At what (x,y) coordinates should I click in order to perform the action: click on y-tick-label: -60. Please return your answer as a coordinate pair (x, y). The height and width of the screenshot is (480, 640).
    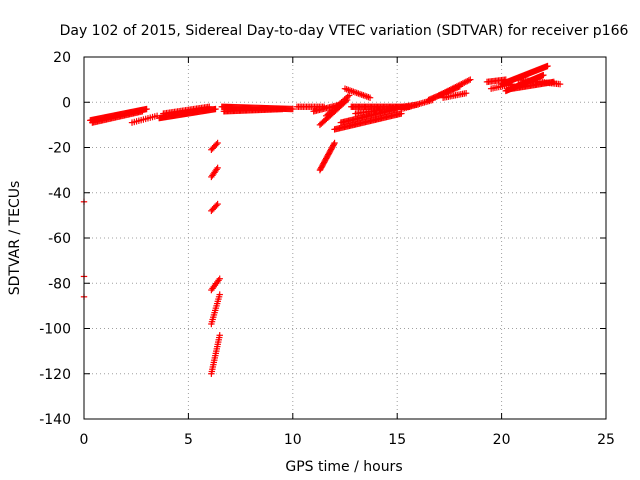
    Looking at the image, I should click on (59, 239).